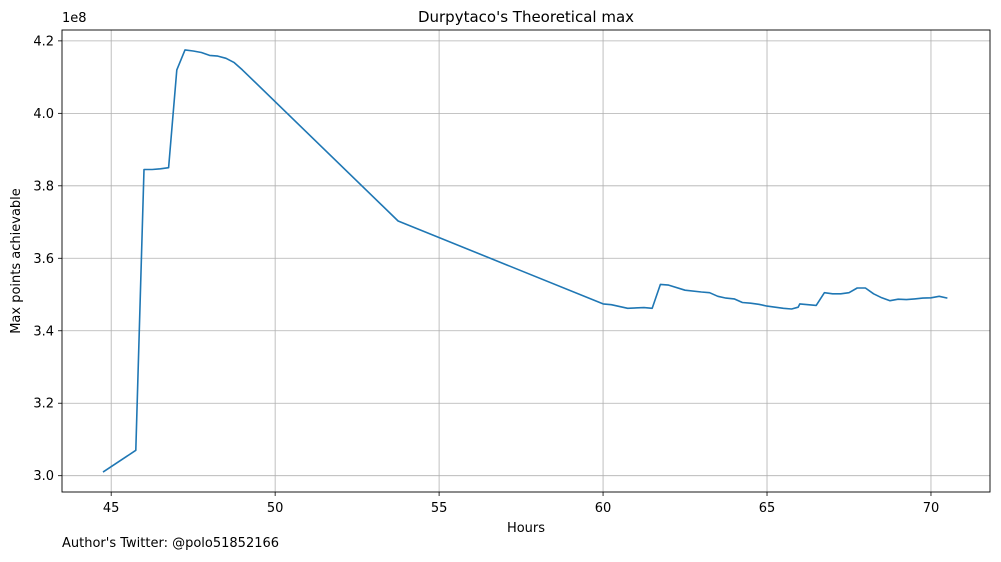 The width and height of the screenshot is (1001, 562). What do you see at coordinates (43, 186) in the screenshot?
I see `y-tick-label: 3.8` at bounding box center [43, 186].